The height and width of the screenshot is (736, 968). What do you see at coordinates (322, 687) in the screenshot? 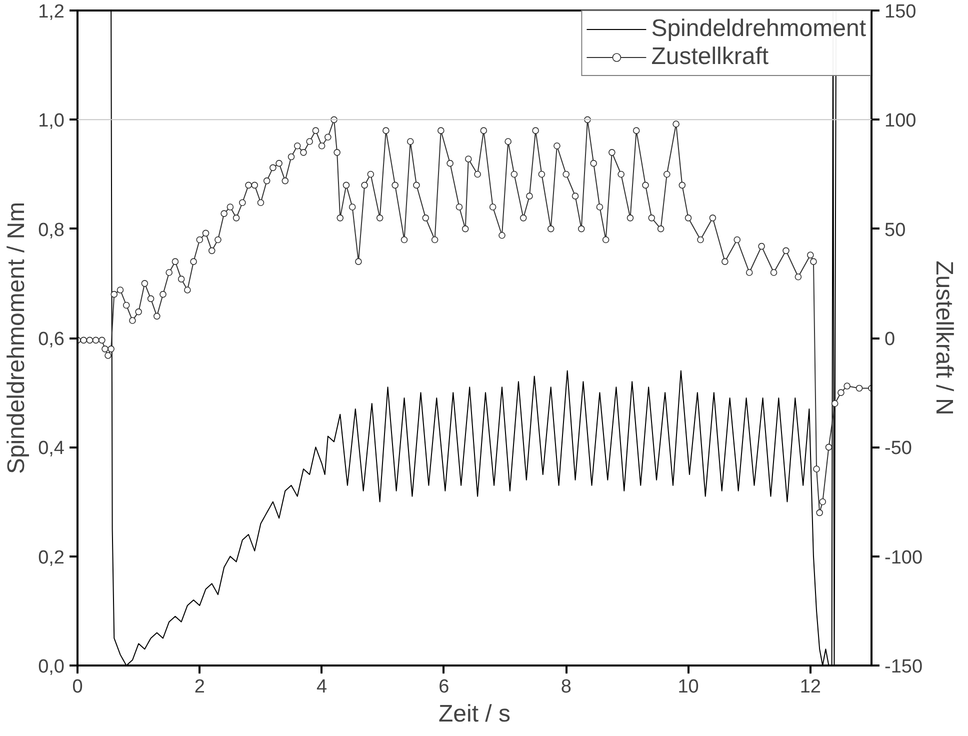
I see `x-tick-label: 4` at bounding box center [322, 687].